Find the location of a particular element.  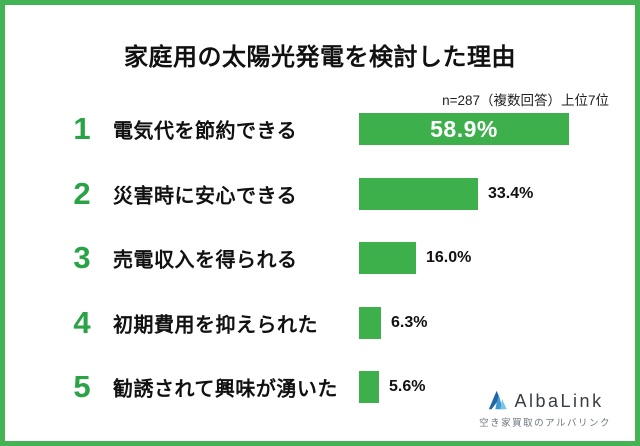

albalink-tagline: 空き家買取のアルバリンク is located at coordinates (545, 423).